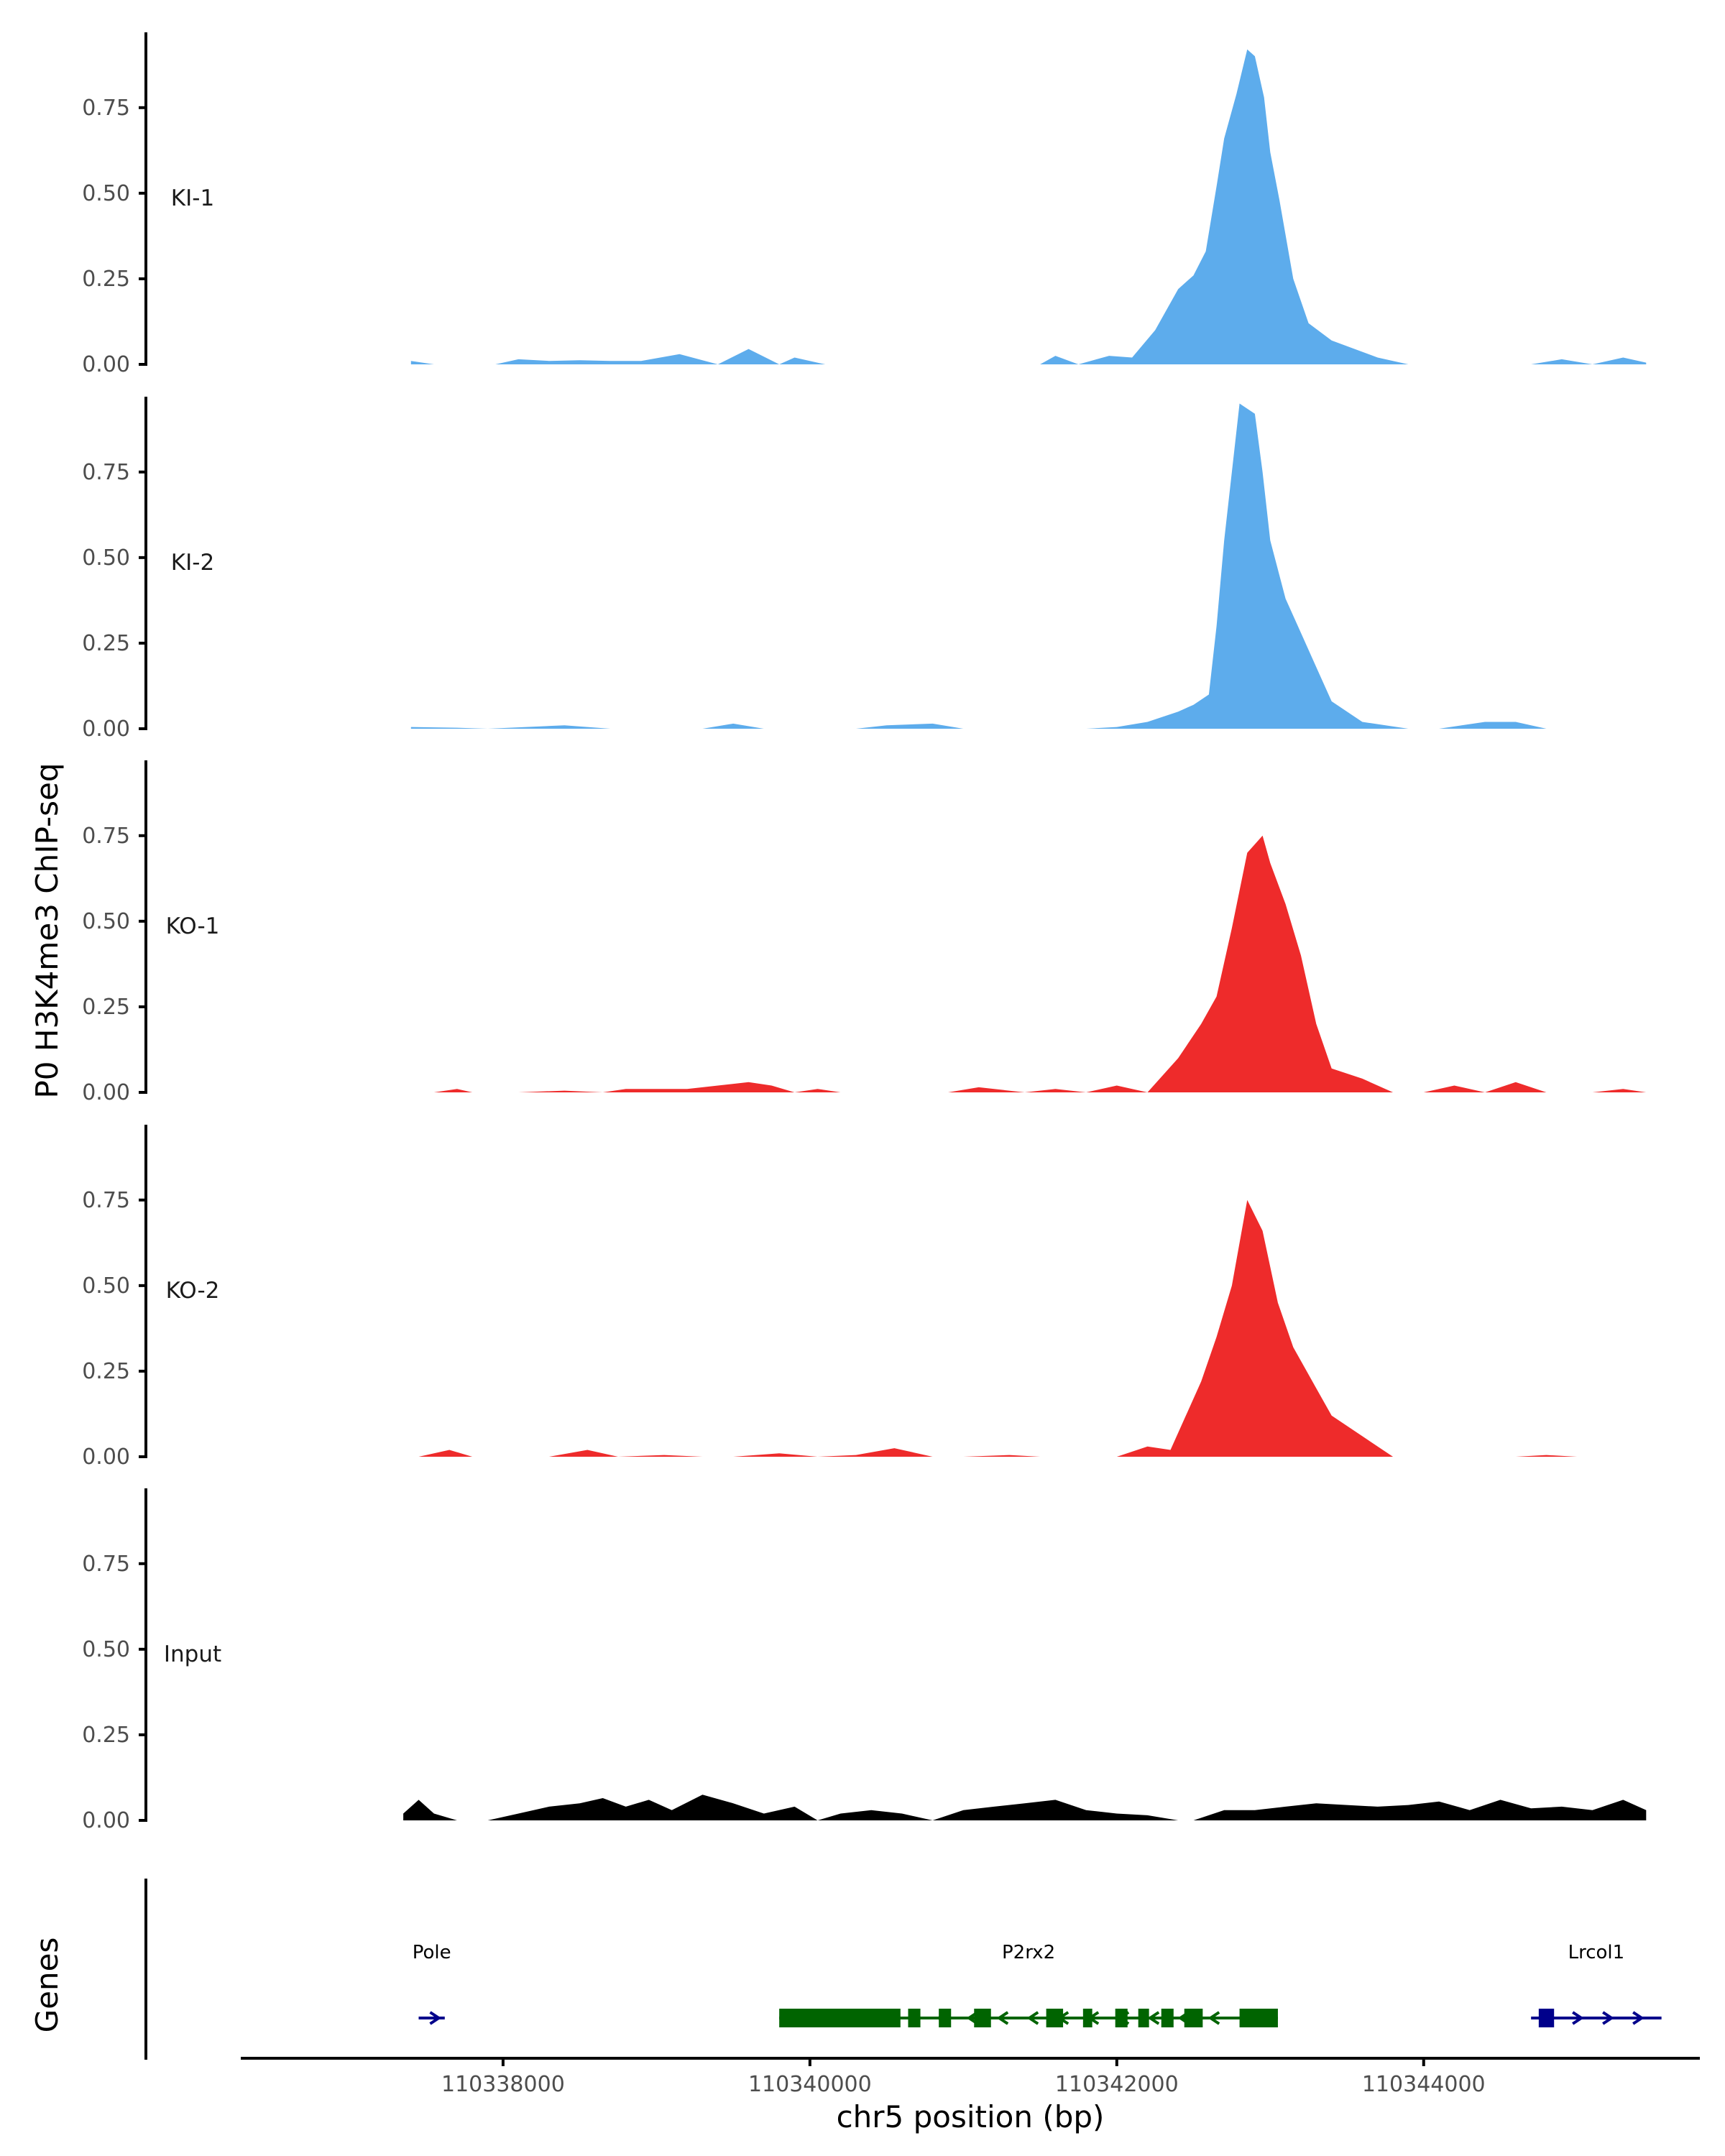 The height and width of the screenshot is (2156, 1725). I want to click on track-ko-1: 0.00 0.25 0.50 0.75 KO-1, so click(864, 932).